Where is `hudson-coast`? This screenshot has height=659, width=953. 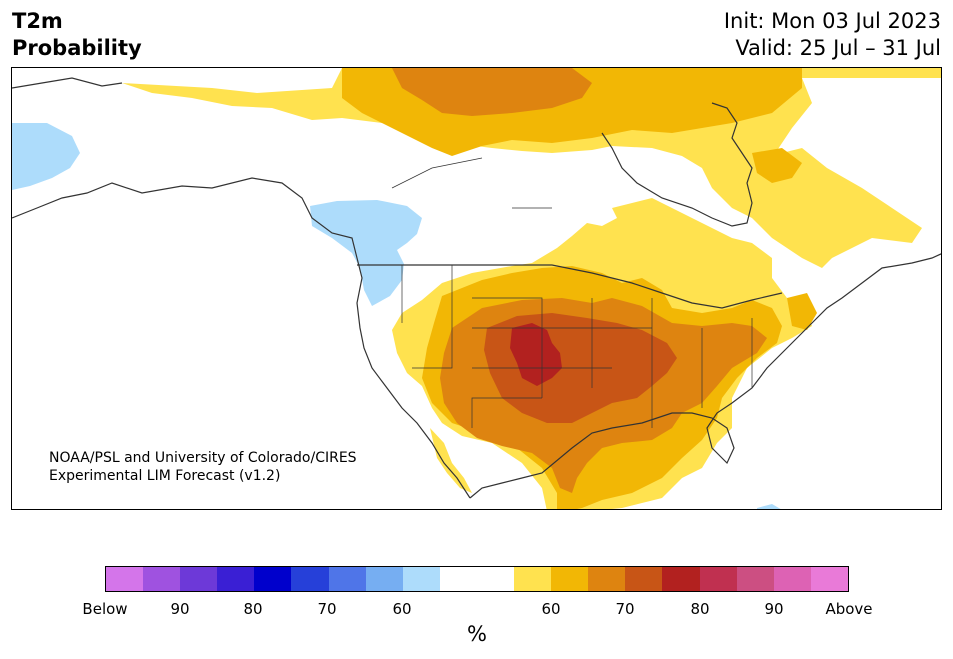
hudson-coast is located at coordinates (677, 164).